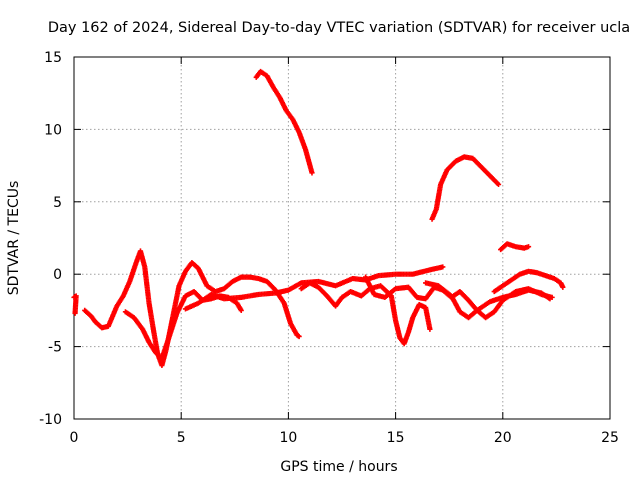 Image resolution: width=640 pixels, height=480 pixels. Describe the element at coordinates (53, 58) in the screenshot. I see `y-tick-label: 15` at that location.